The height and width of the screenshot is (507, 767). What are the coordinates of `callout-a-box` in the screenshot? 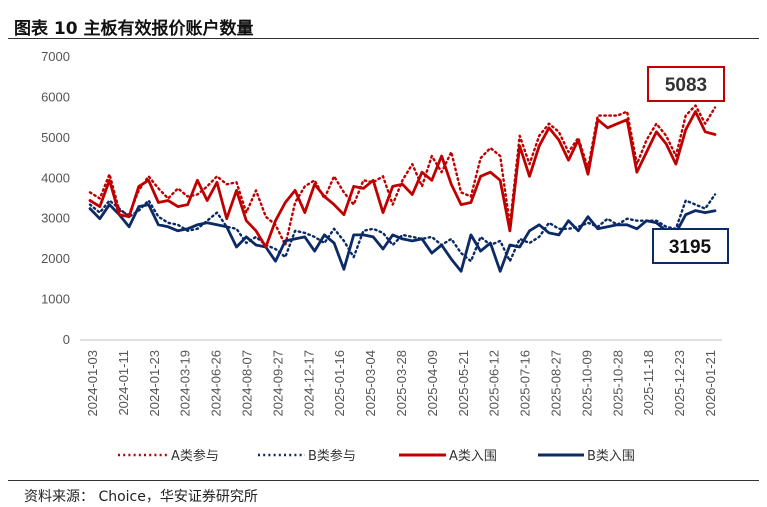 It's located at (686, 84).